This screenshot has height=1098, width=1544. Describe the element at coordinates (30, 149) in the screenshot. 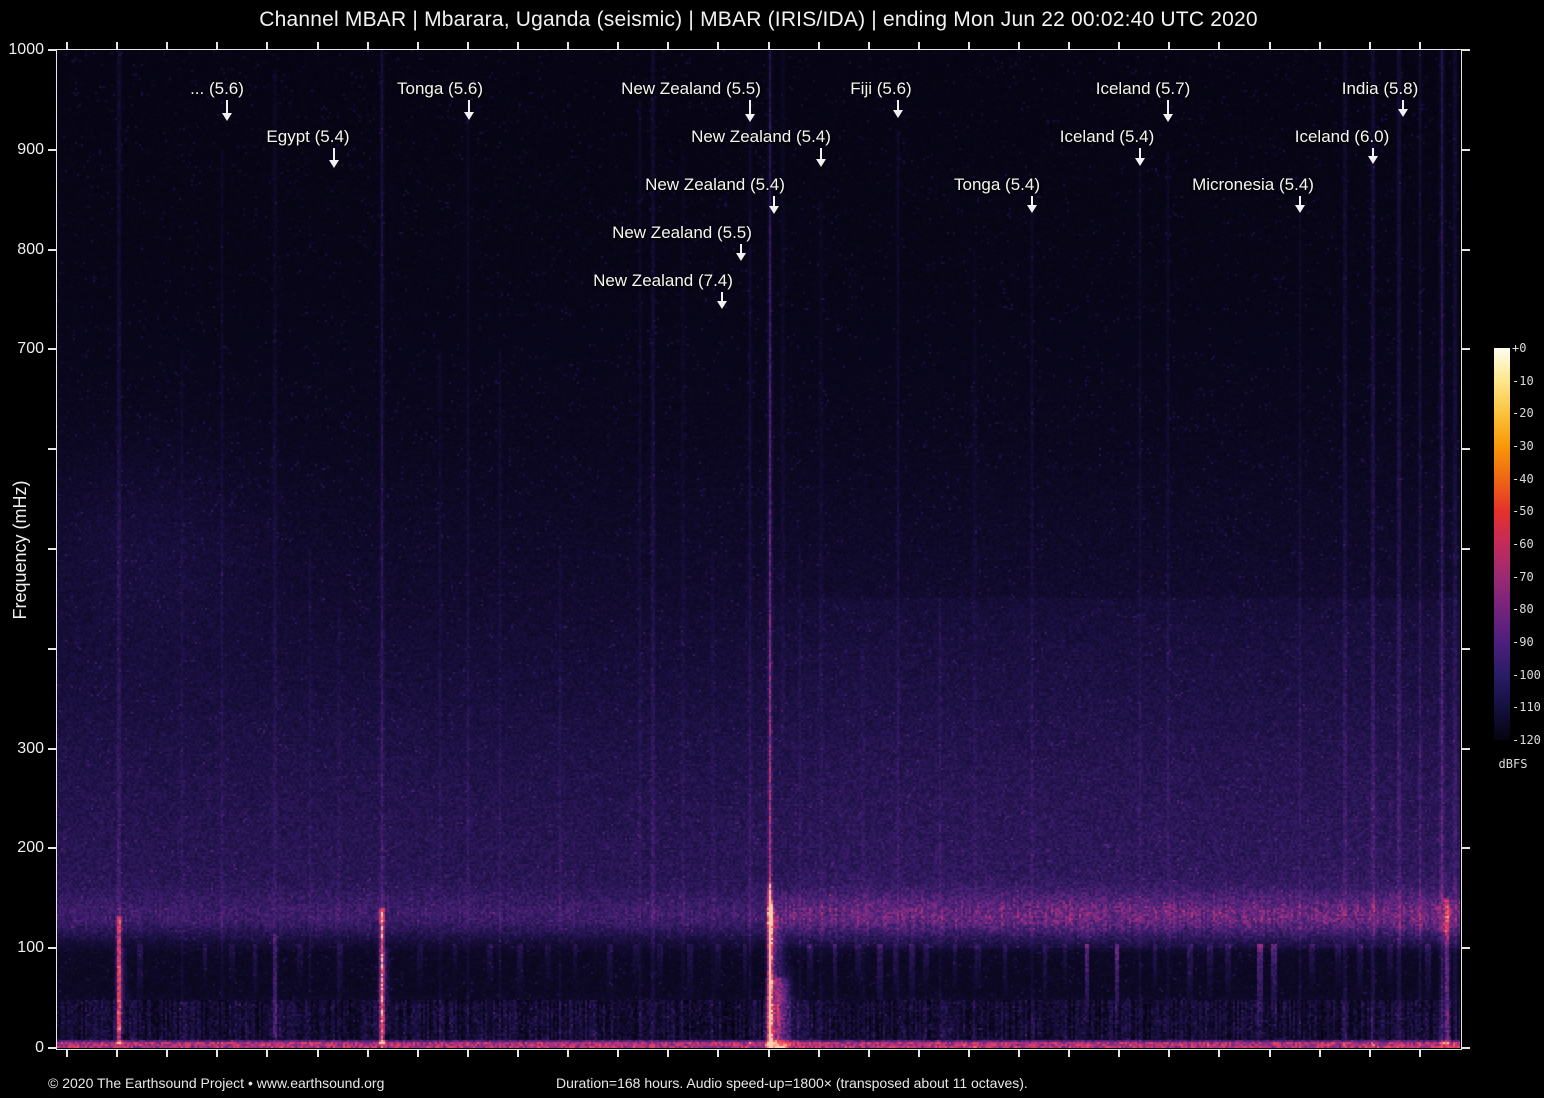

I see `y-tick-label: 900` at that location.